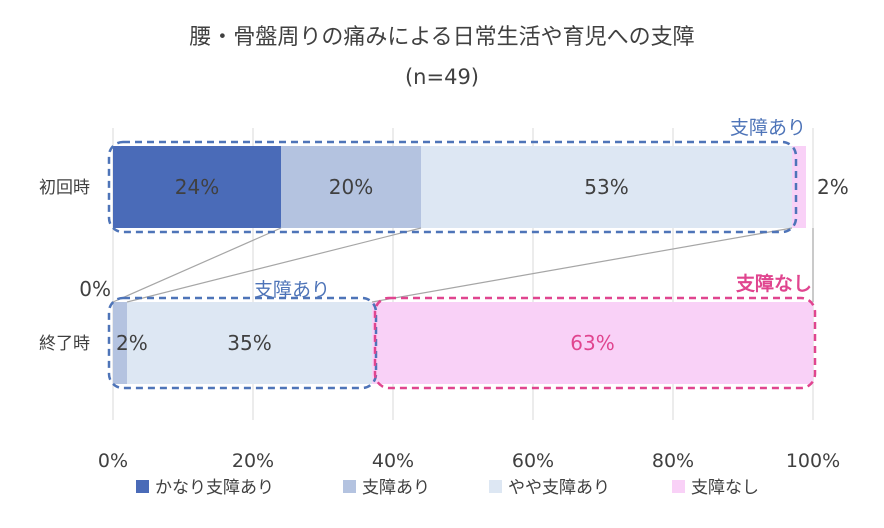  What do you see at coordinates (64, 344) in the screenshot?
I see `category-label: 終了時` at bounding box center [64, 344].